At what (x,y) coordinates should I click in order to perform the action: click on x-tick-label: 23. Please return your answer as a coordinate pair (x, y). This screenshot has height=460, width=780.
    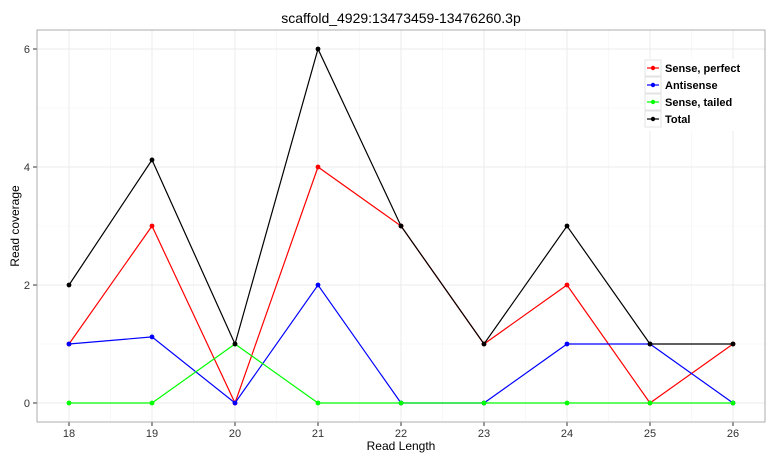
    Looking at the image, I should click on (484, 434).